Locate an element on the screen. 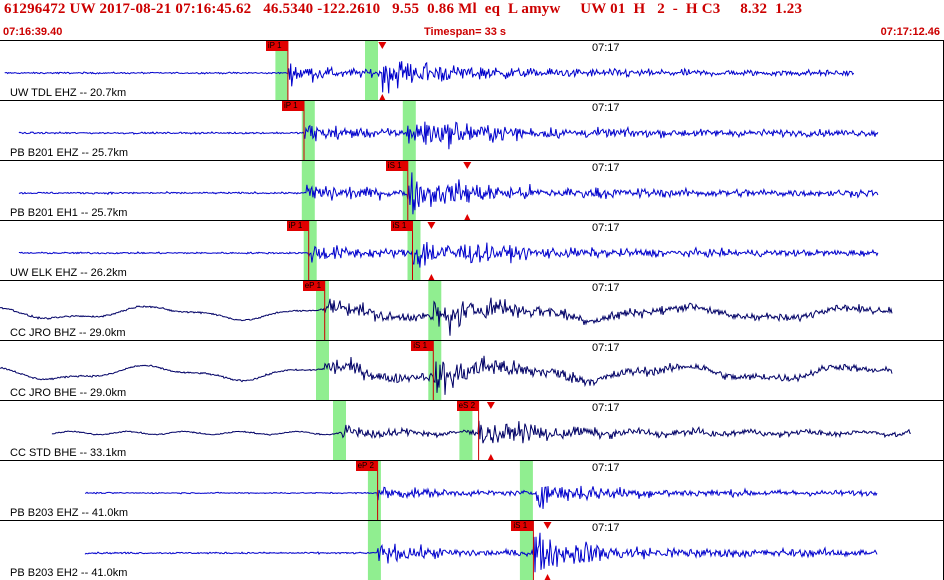 The height and width of the screenshot is (580, 944). trace-panel: iP 1 07:17 PB B201 EHZ -- 25.7km is located at coordinates (472, 130).